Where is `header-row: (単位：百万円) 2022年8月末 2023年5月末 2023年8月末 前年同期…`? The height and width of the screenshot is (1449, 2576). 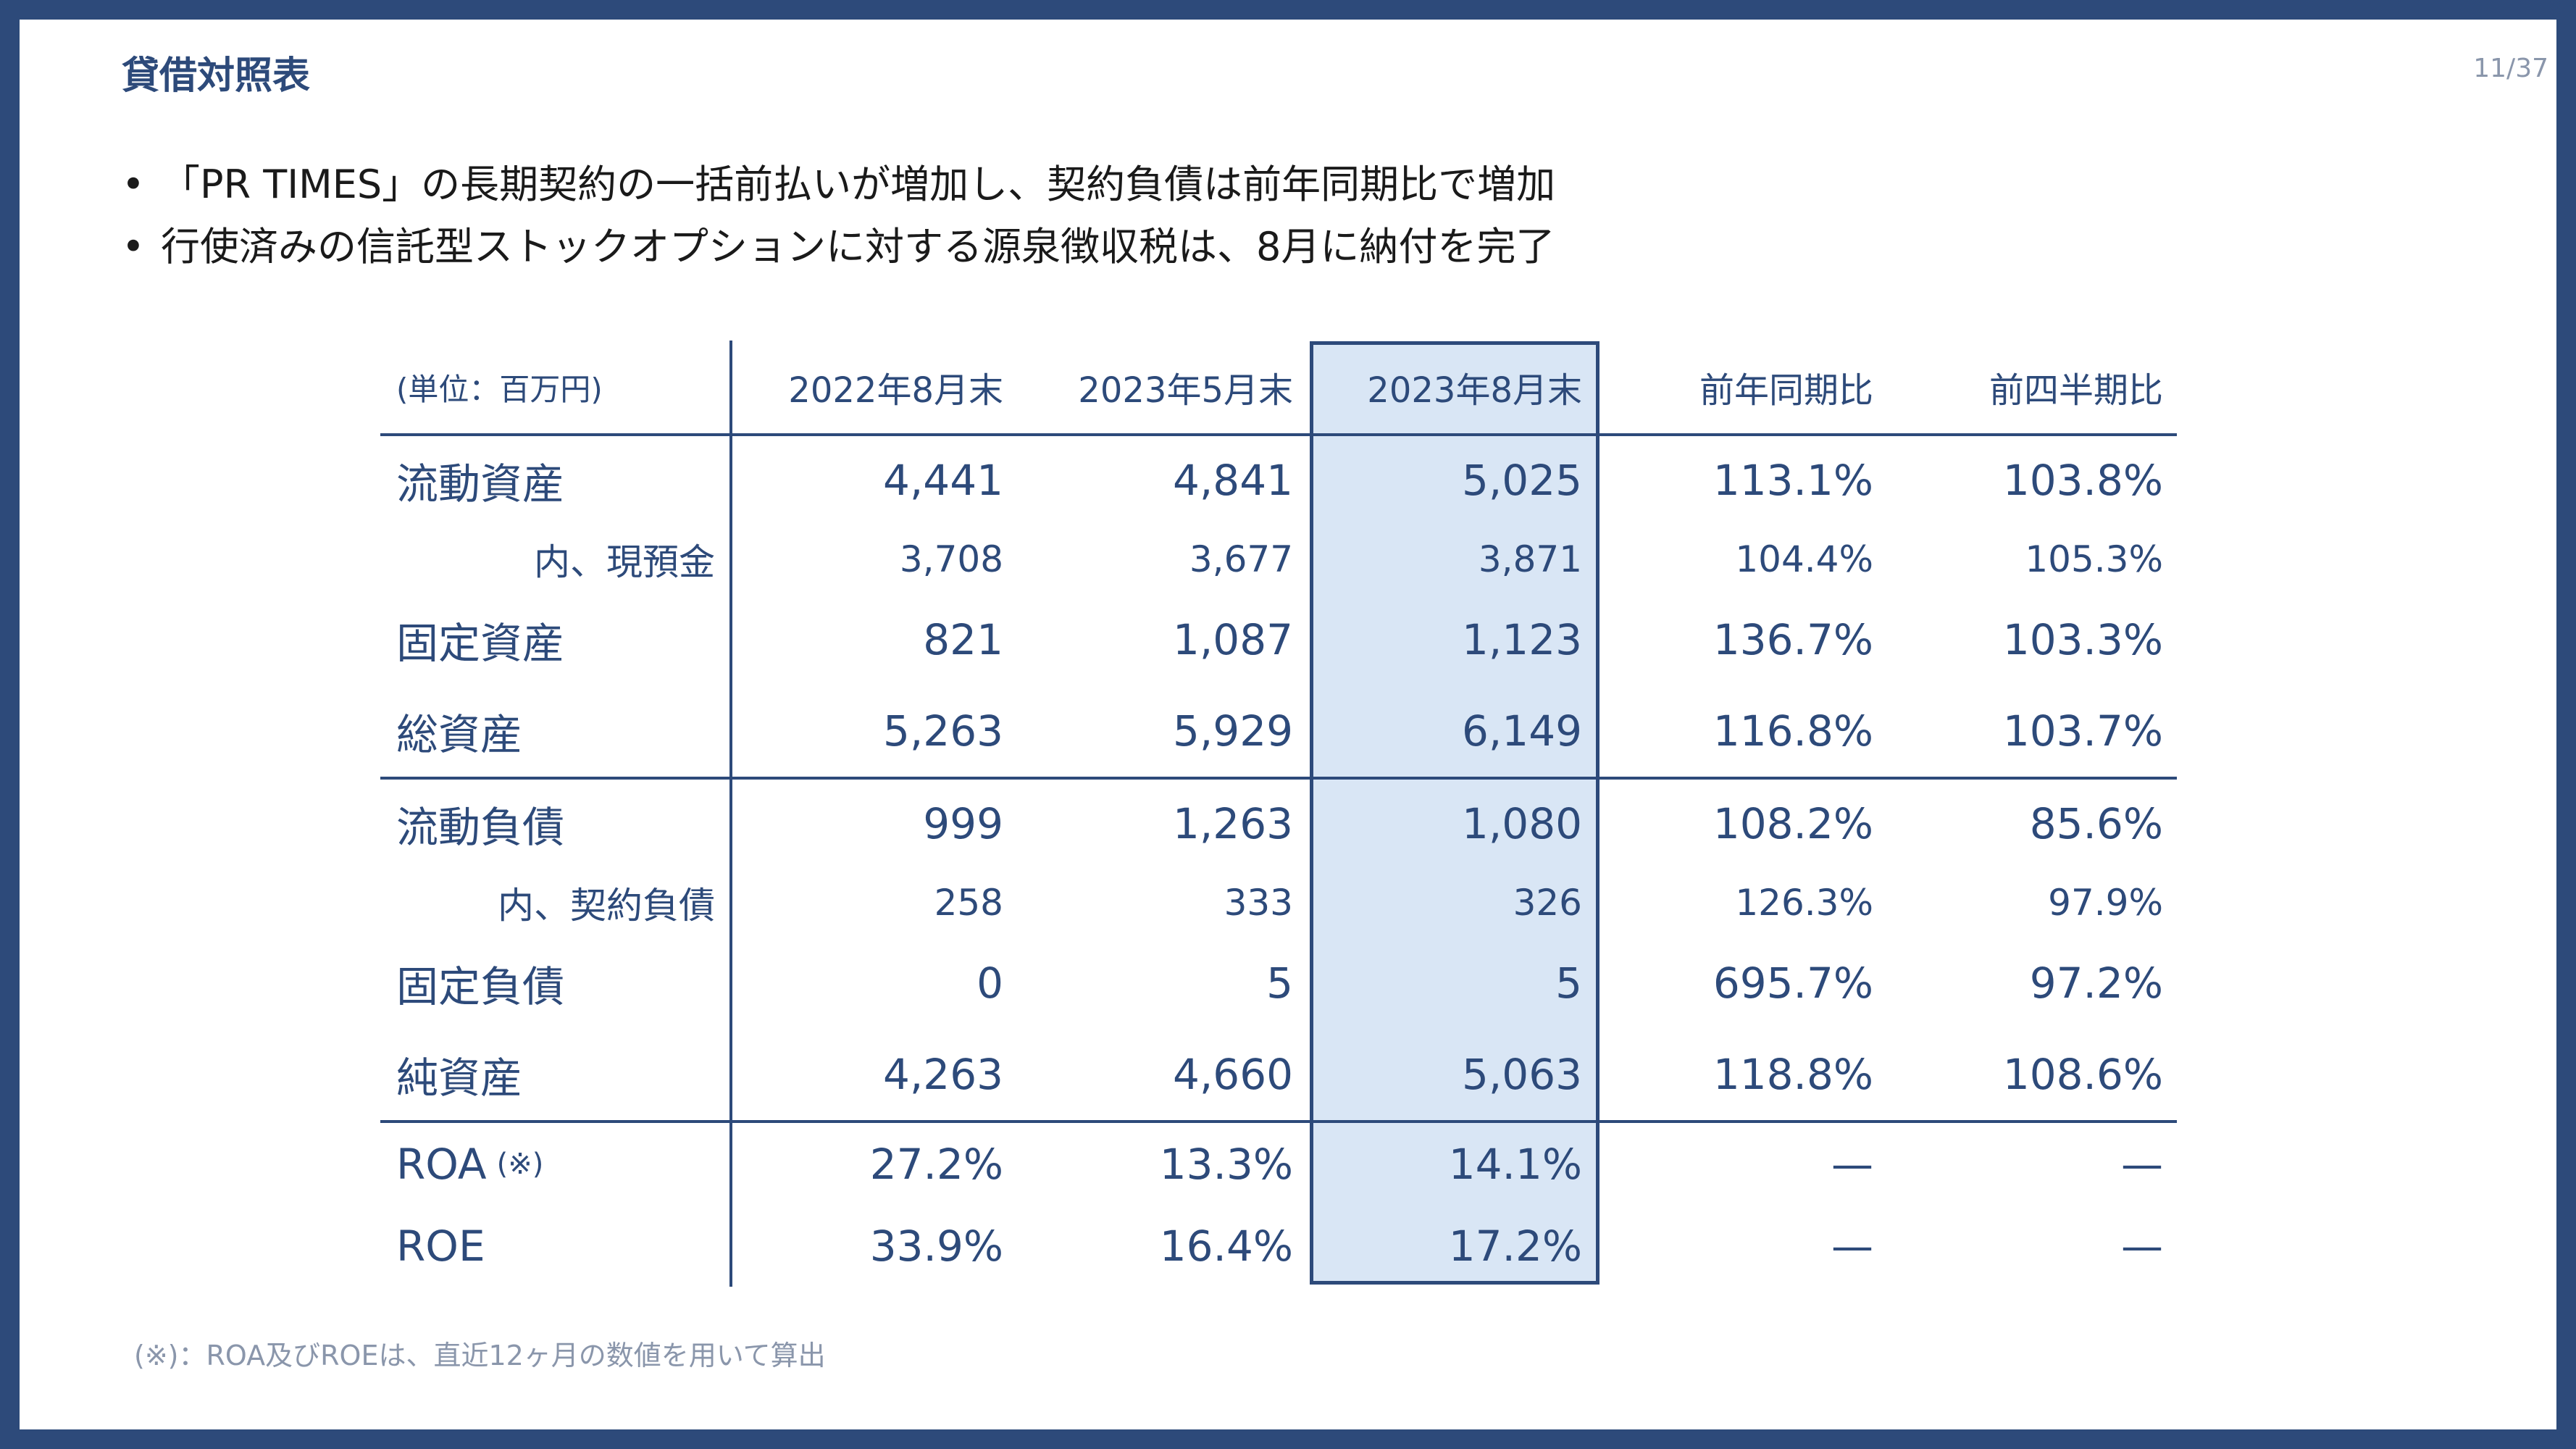 header-row: (単位：百万円) 2022年8月末 2023年5月末 2023年8月末 前年同期… is located at coordinates (1278, 387).